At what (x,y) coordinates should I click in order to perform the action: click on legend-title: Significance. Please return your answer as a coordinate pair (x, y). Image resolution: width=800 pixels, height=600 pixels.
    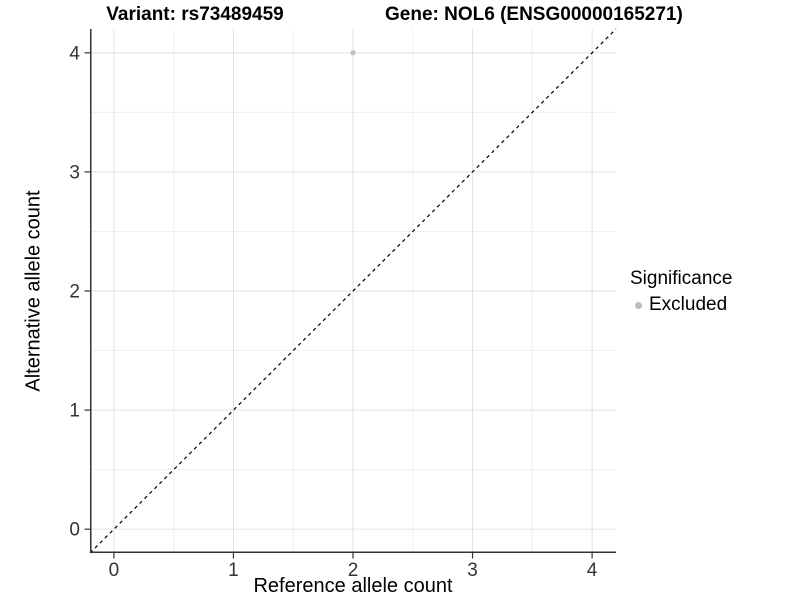
    Looking at the image, I should click on (681, 278).